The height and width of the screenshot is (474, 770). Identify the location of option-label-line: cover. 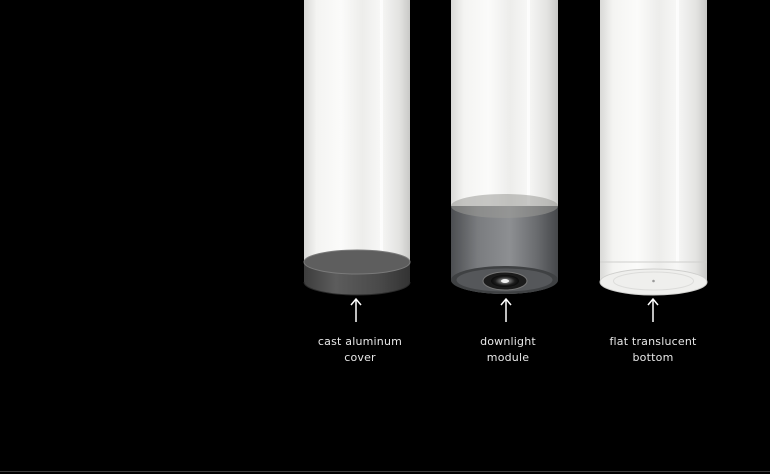
(360, 357).